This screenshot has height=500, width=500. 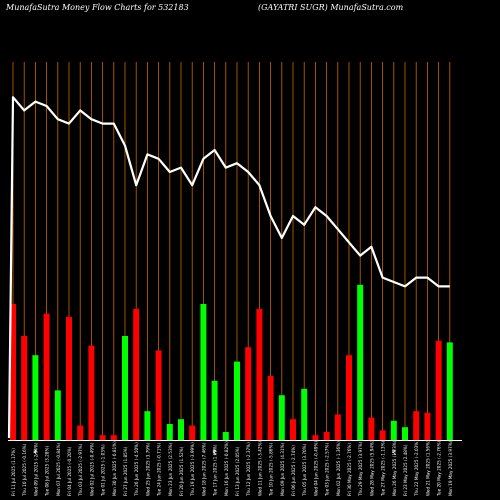 I want to click on x-tick-label: Thu 22 May 2025 (-2.03%), so click(x=416, y=468).